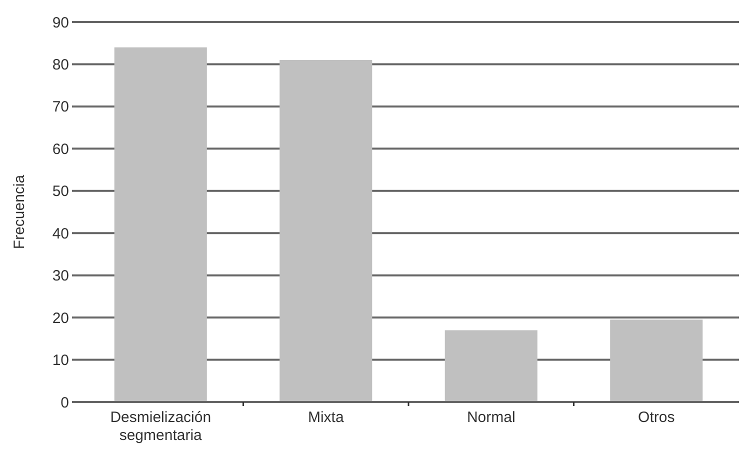 This screenshot has width=747, height=460. What do you see at coordinates (60, 233) in the screenshot?
I see `y-tick-label: 40` at bounding box center [60, 233].